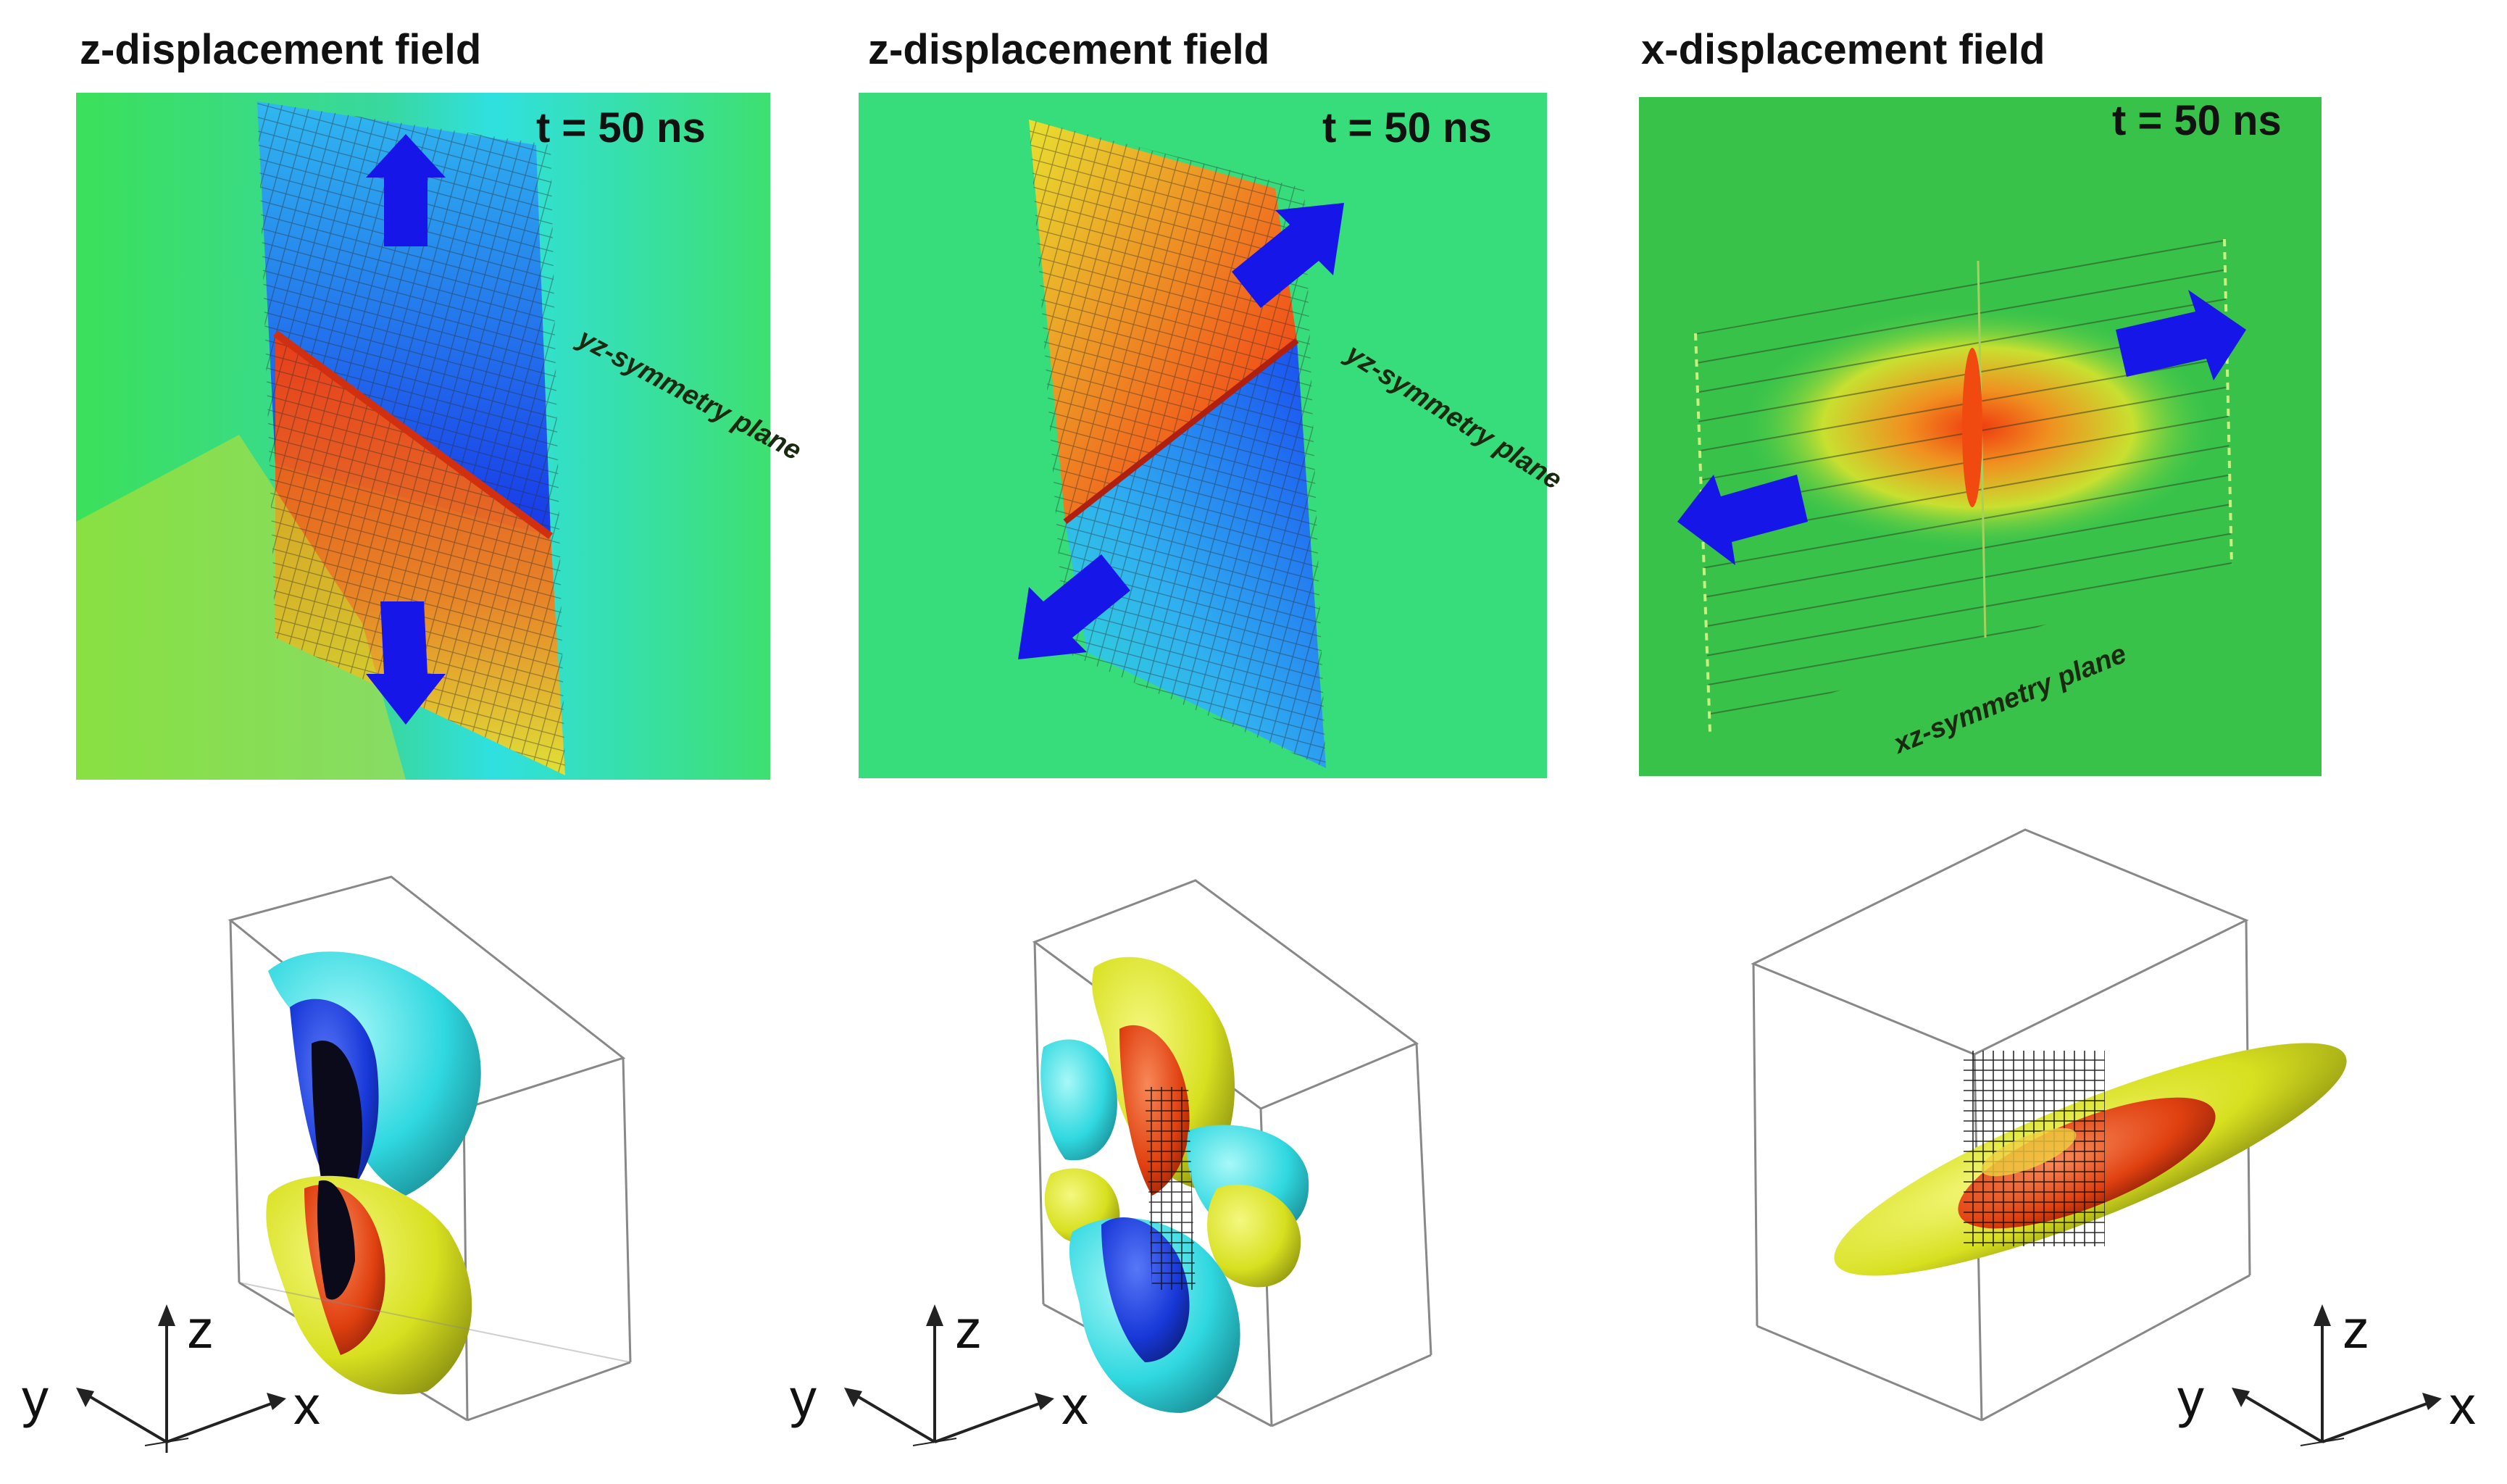 The width and height of the screenshot is (2507, 1484). Describe the element at coordinates (621, 127) in the screenshot. I see `panel-1-time-label: t = 50 ns` at that location.